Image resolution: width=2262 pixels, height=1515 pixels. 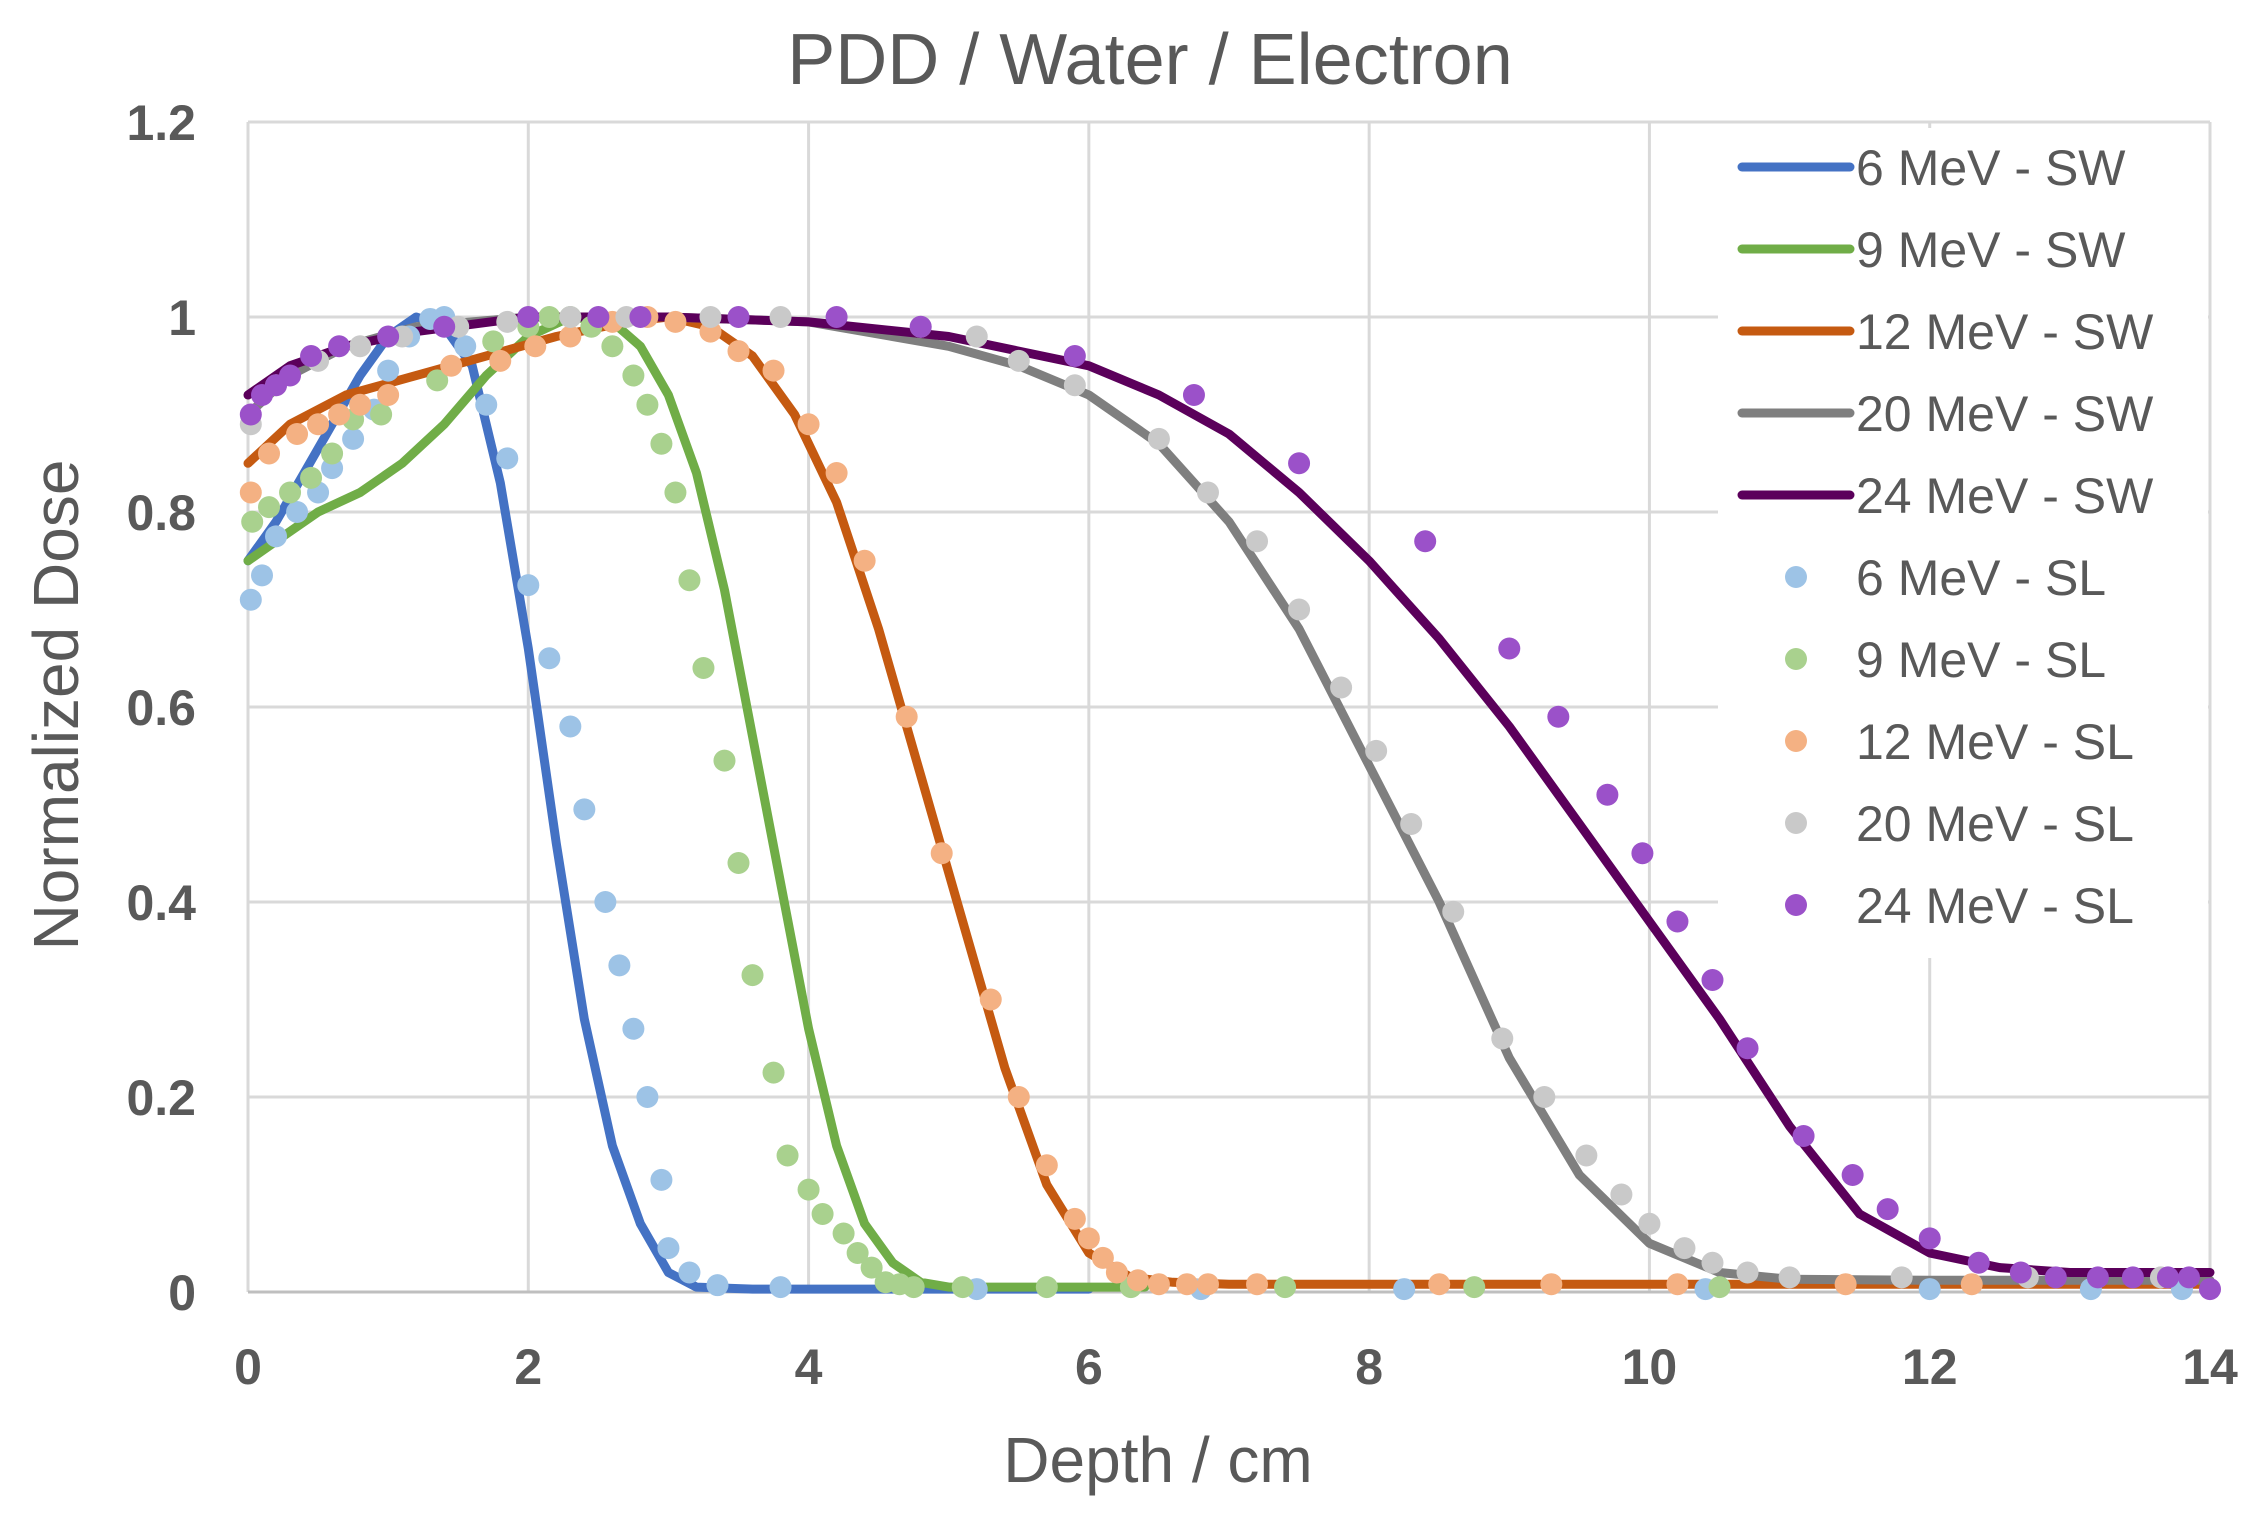 I want to click on y-axis-title: Normalized Dose, so click(x=56, y=705).